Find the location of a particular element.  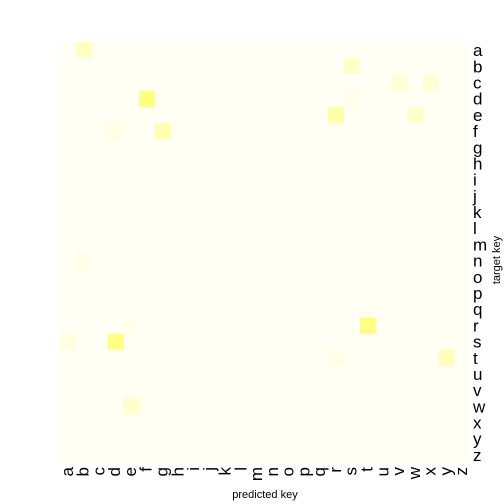

y-tick-label: u is located at coordinates (477, 374).